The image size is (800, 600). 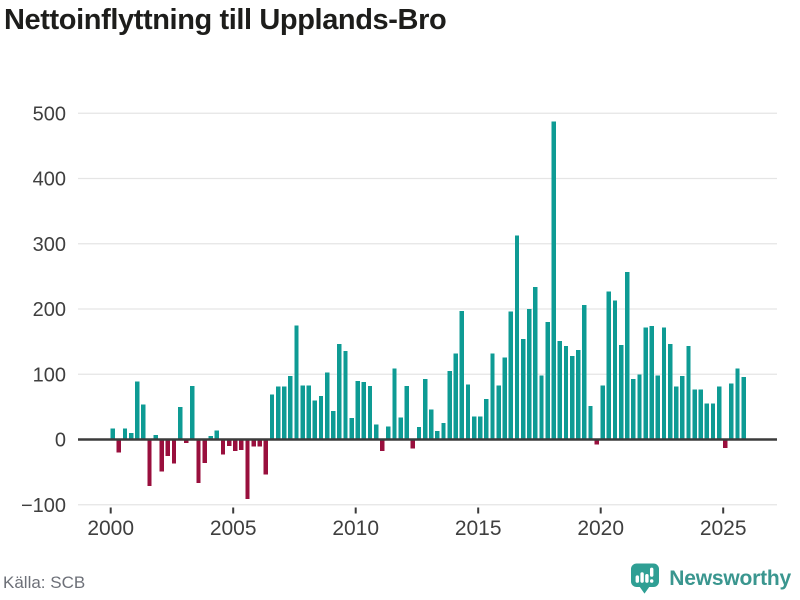 I want to click on x-tick-label: 2020, so click(x=600, y=528).